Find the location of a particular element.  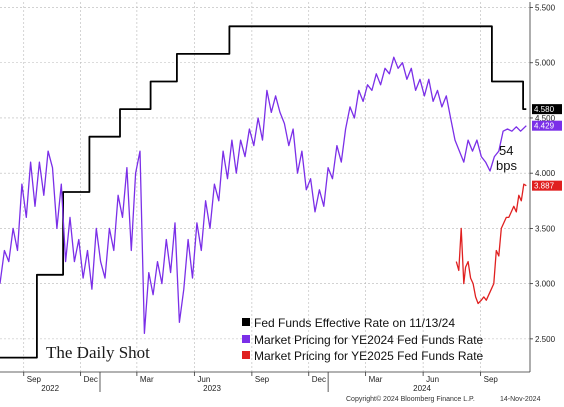

last-value-label: 3.887 is located at coordinates (544, 186).